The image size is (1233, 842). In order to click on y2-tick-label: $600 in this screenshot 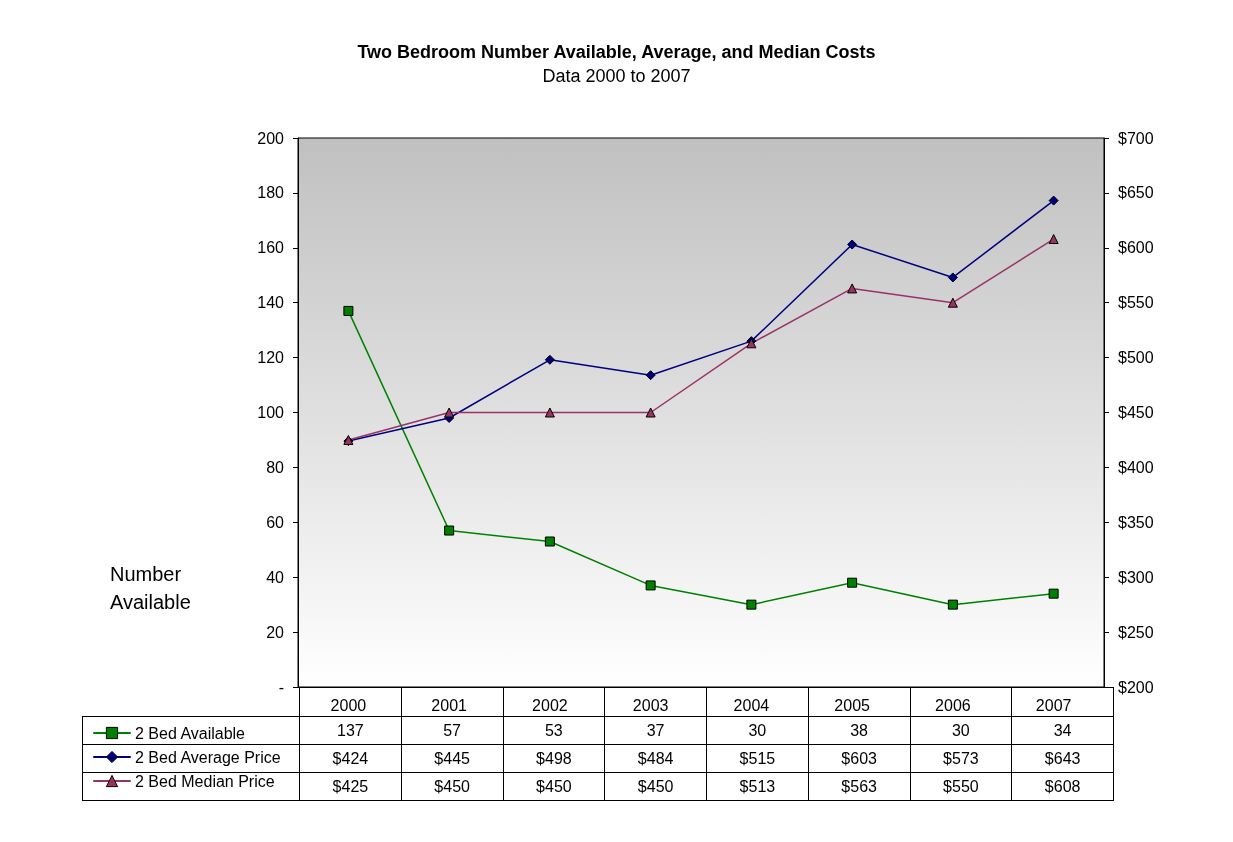, I will do `click(1136, 248)`.